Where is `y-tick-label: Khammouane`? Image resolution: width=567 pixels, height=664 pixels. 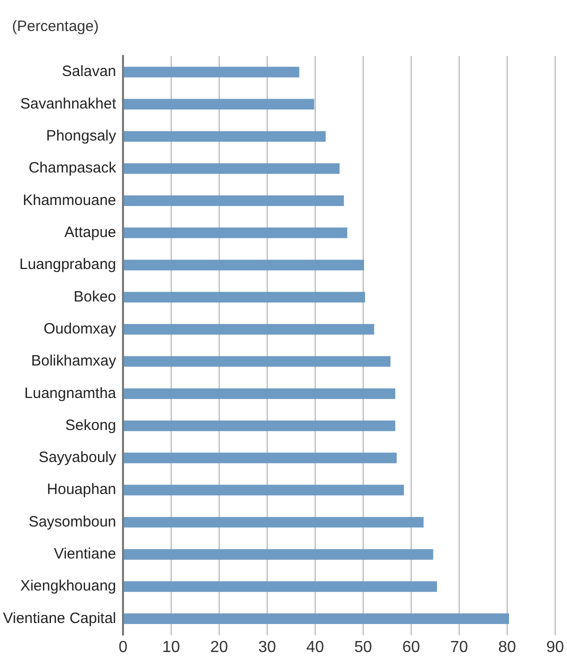 y-tick-label: Khammouane is located at coordinates (69, 200).